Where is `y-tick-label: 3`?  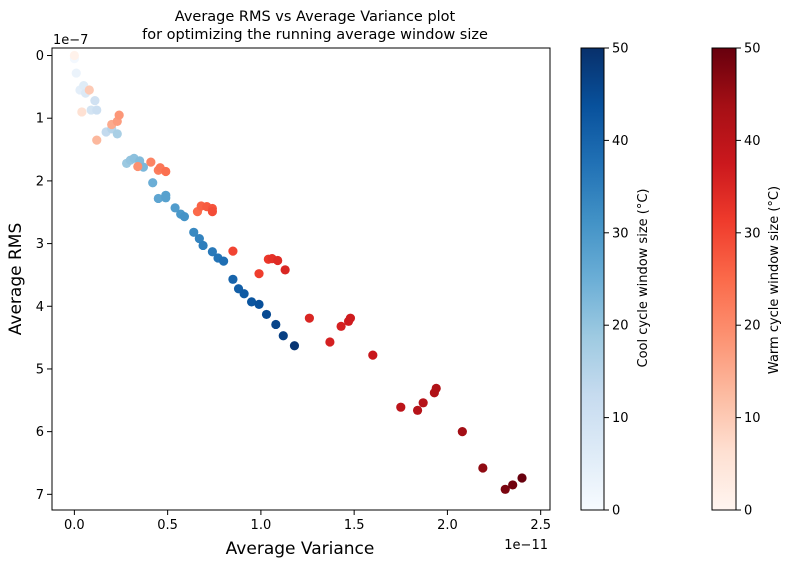
y-tick-label: 3 is located at coordinates (40, 244).